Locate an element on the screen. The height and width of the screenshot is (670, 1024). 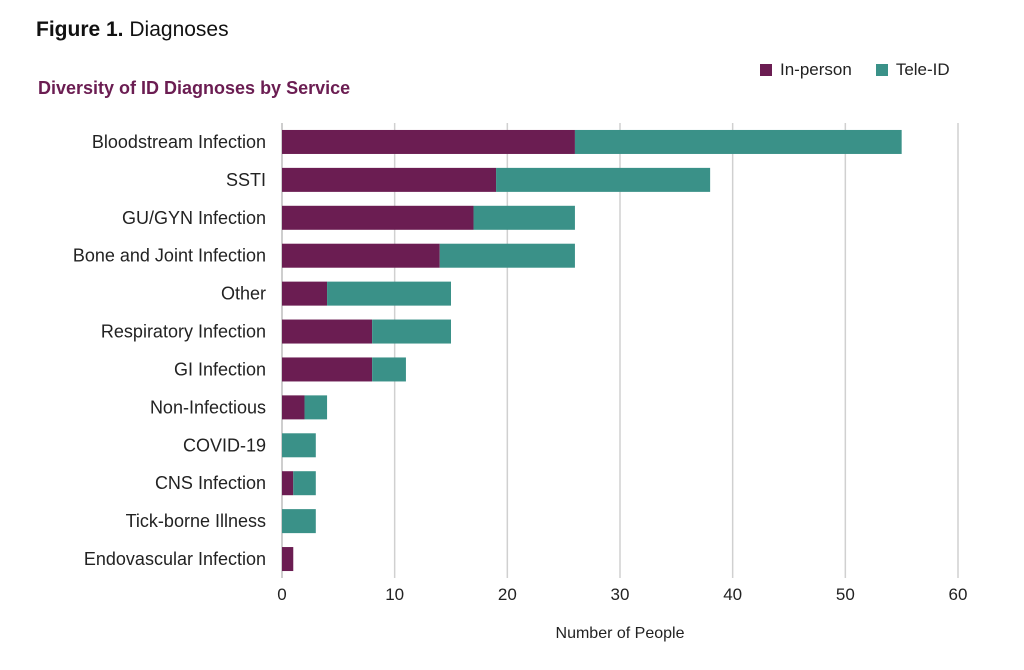
legend-swatch-tele-id is located at coordinates (881, 70).